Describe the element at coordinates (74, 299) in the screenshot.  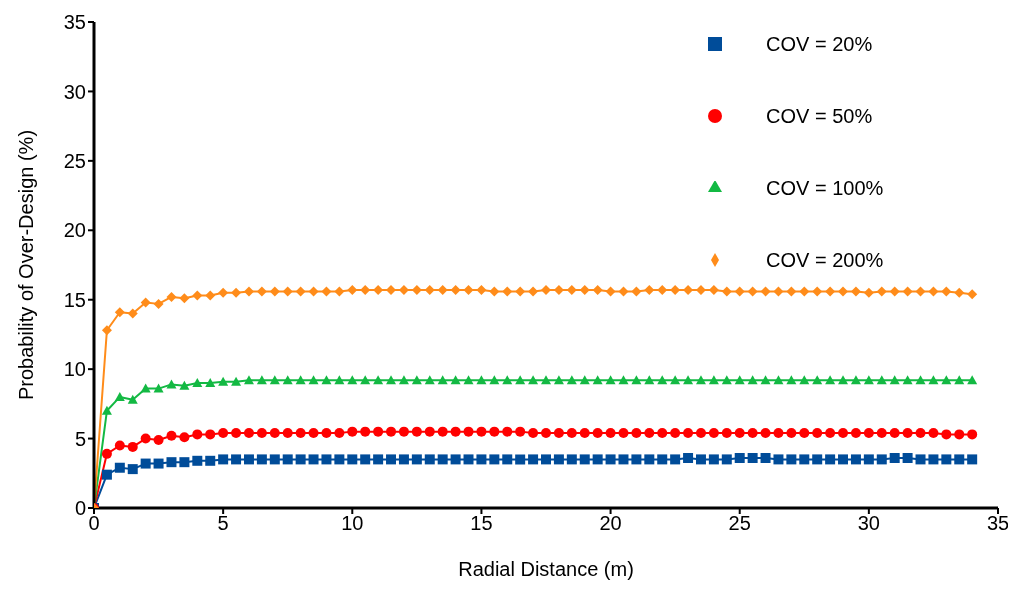
I see `y-tick-label: 15` at that location.